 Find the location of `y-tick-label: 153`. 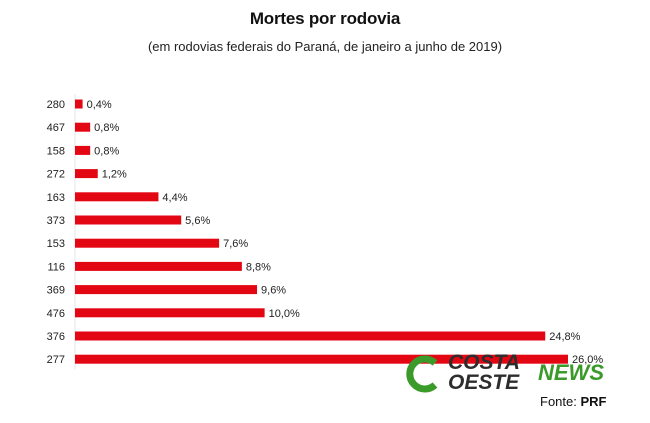

y-tick-label: 153 is located at coordinates (56, 244).